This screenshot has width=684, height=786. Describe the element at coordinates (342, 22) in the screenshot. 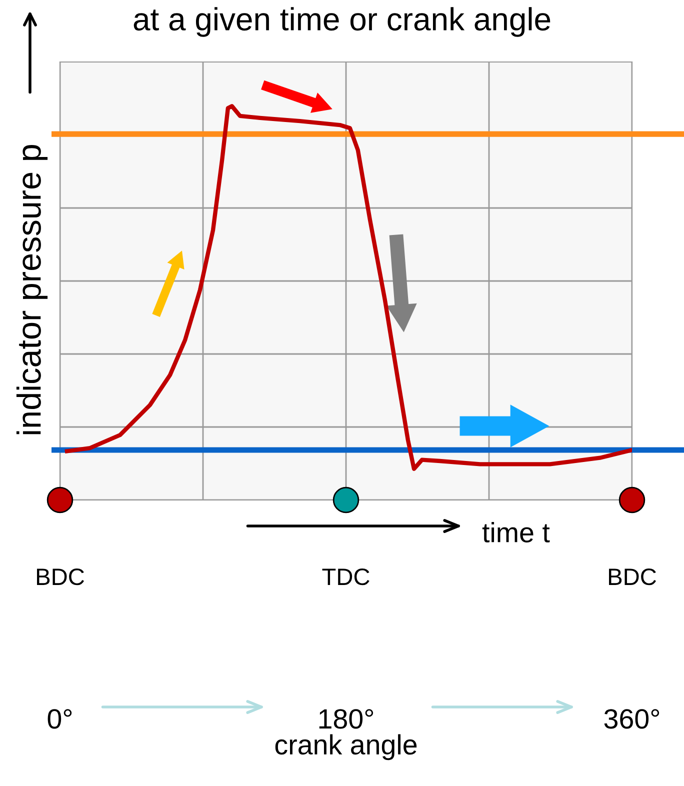

I see `chart-title: at a given time or crank angle` at that location.